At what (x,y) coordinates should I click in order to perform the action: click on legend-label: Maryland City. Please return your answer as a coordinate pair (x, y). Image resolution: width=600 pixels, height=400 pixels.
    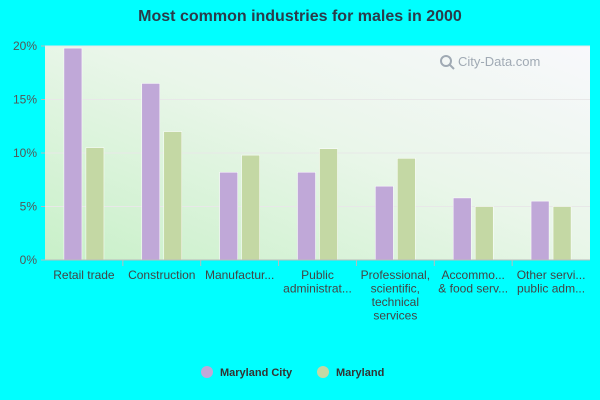
    Looking at the image, I should click on (256, 373).